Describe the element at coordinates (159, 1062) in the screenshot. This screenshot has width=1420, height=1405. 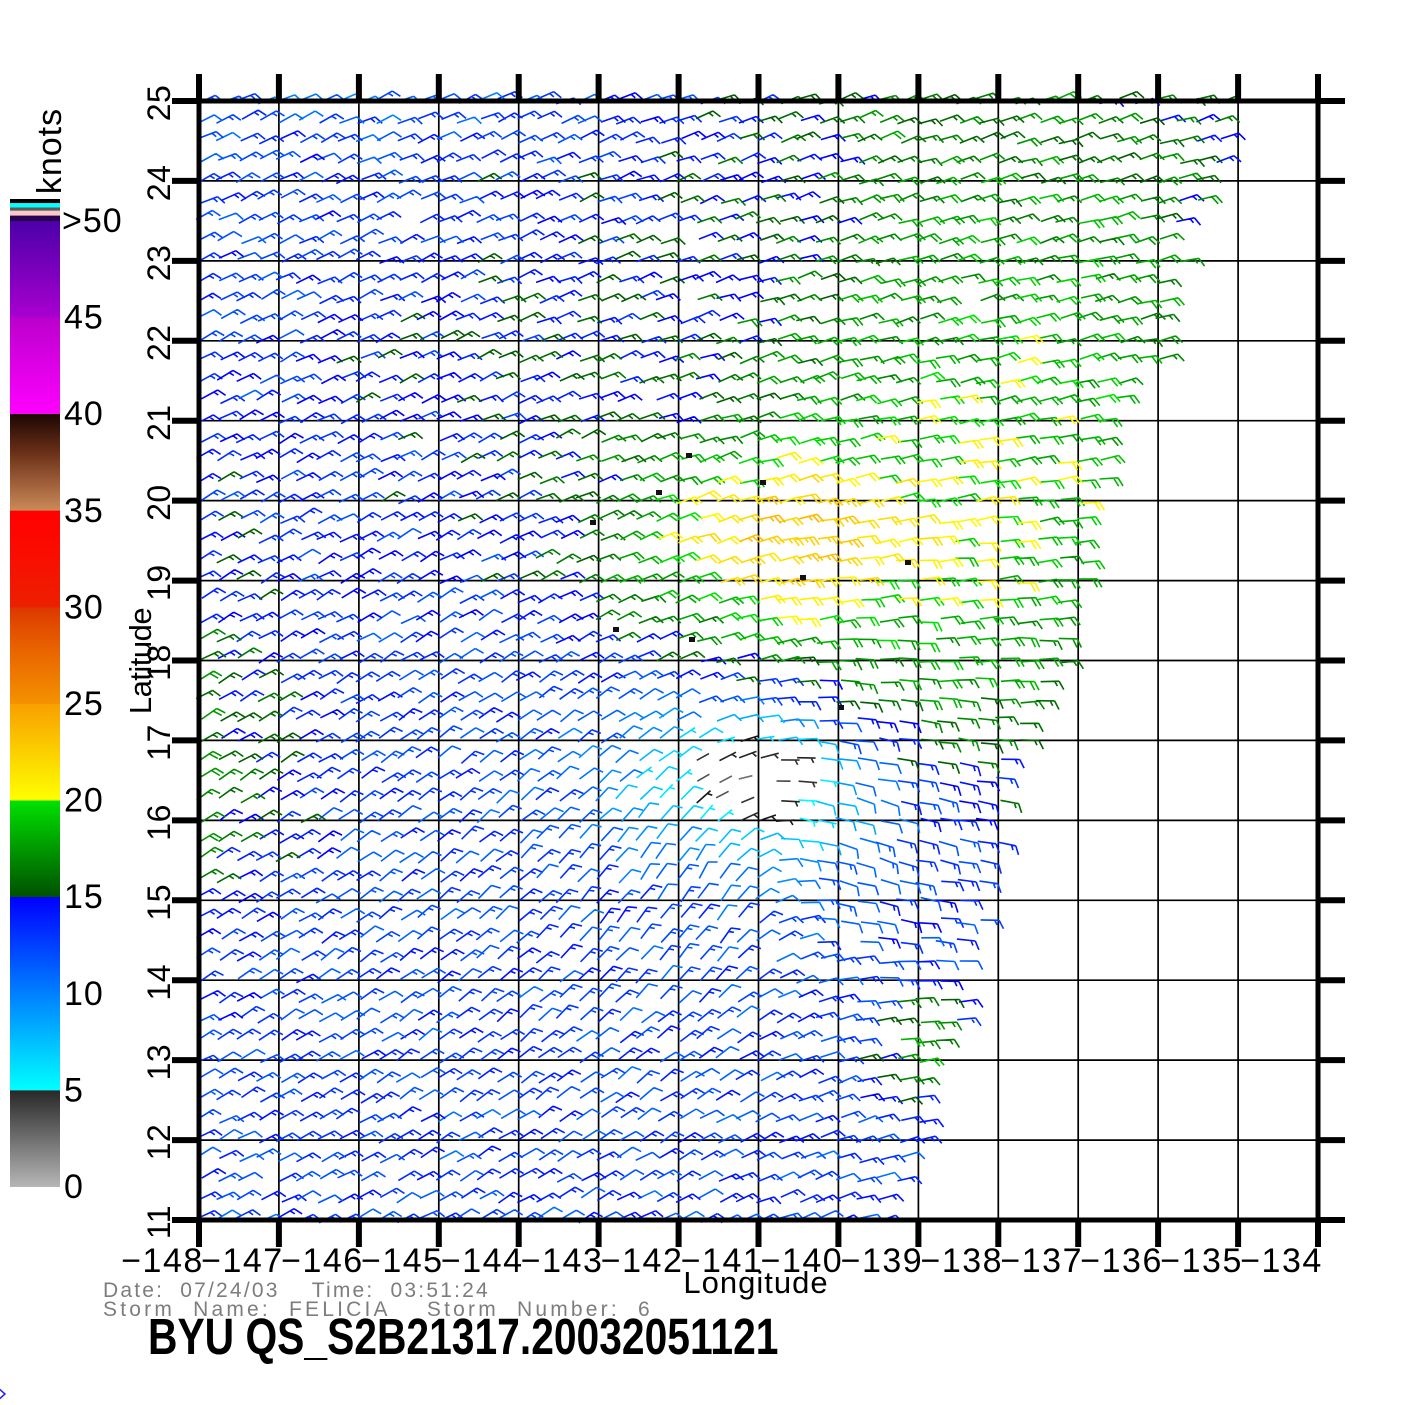
I see `svg-text: 13` at that location.